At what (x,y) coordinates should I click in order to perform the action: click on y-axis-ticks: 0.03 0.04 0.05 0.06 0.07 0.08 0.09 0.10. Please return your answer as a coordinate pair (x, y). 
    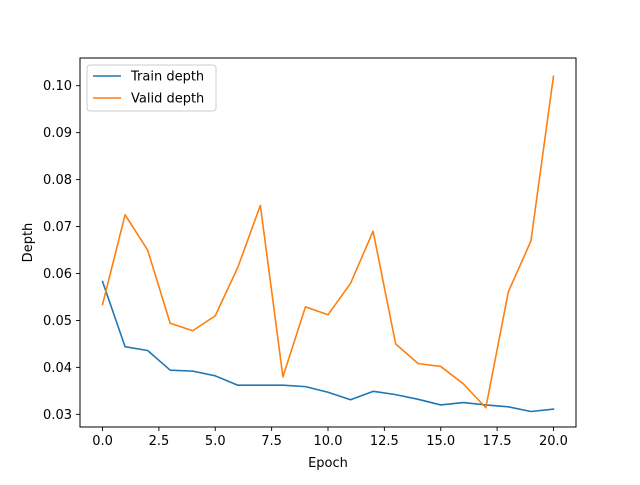
    Looking at the image, I should click on (61, 251).